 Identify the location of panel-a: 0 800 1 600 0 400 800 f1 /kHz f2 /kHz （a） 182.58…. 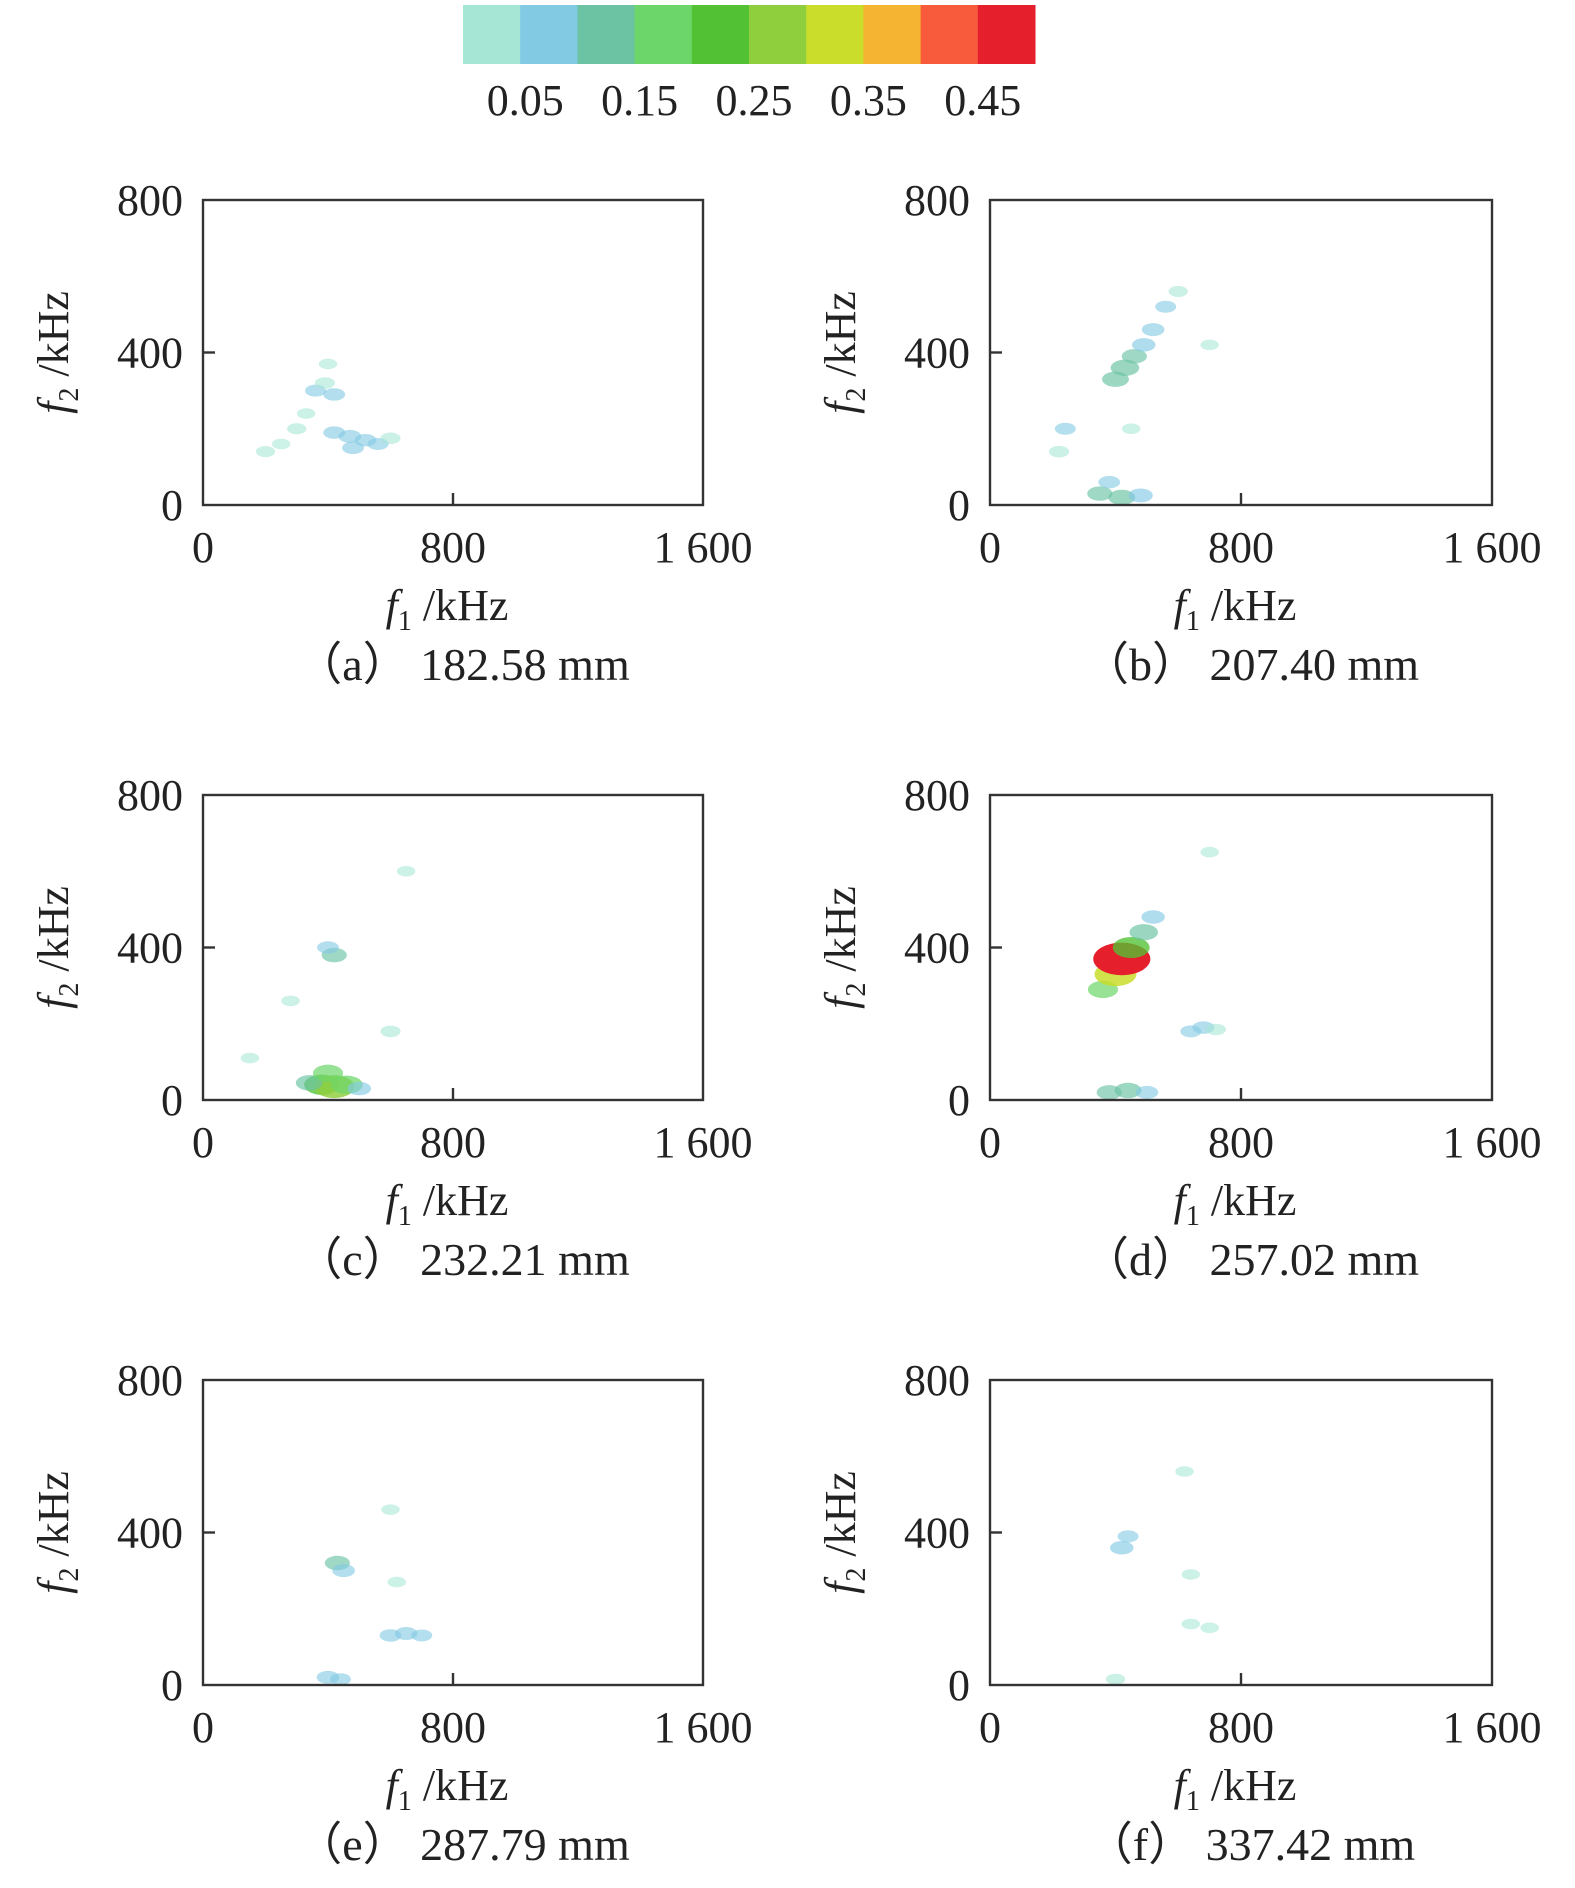
(391, 433).